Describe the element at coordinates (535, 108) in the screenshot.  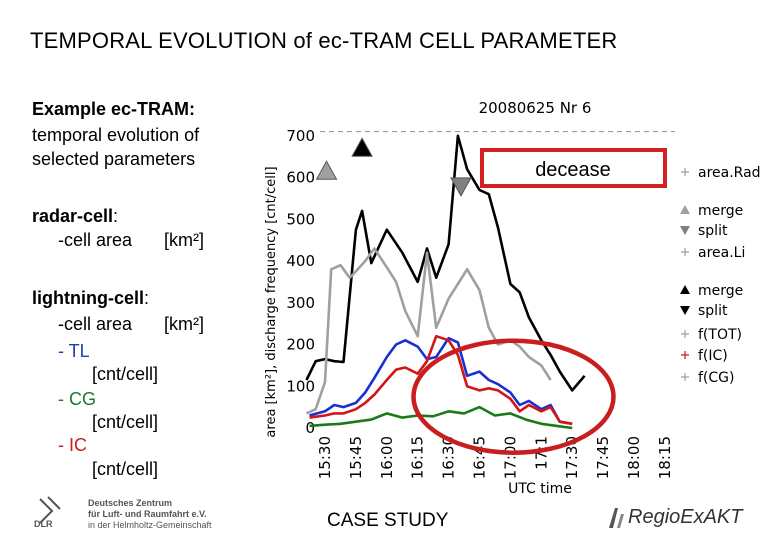
I see `chart-title: 20080625 Nr 6` at that location.